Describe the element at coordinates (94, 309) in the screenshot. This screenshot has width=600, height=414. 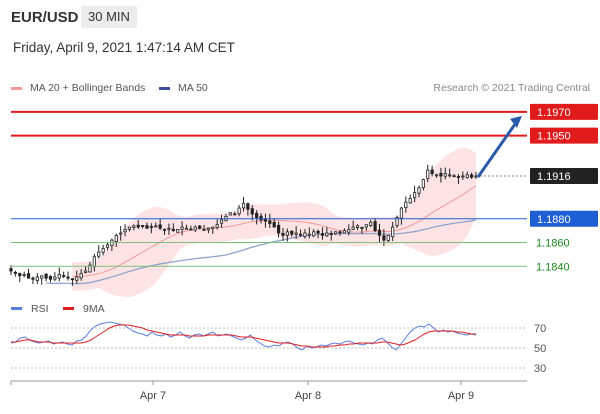
I see `ma9-legend-label: 9MA` at that location.